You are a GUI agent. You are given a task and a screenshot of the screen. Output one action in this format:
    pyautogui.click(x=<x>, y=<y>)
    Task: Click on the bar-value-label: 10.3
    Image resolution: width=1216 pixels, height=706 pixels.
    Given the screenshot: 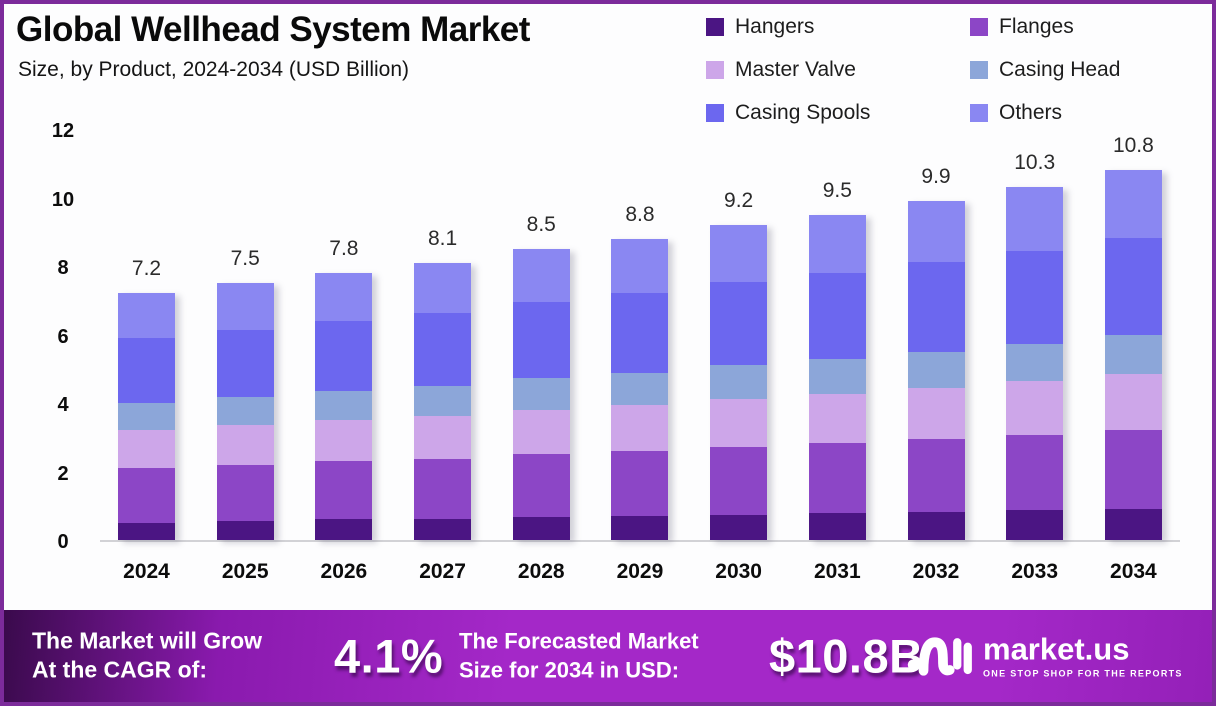 What is the action you would take?
    pyautogui.click(x=1035, y=163)
    